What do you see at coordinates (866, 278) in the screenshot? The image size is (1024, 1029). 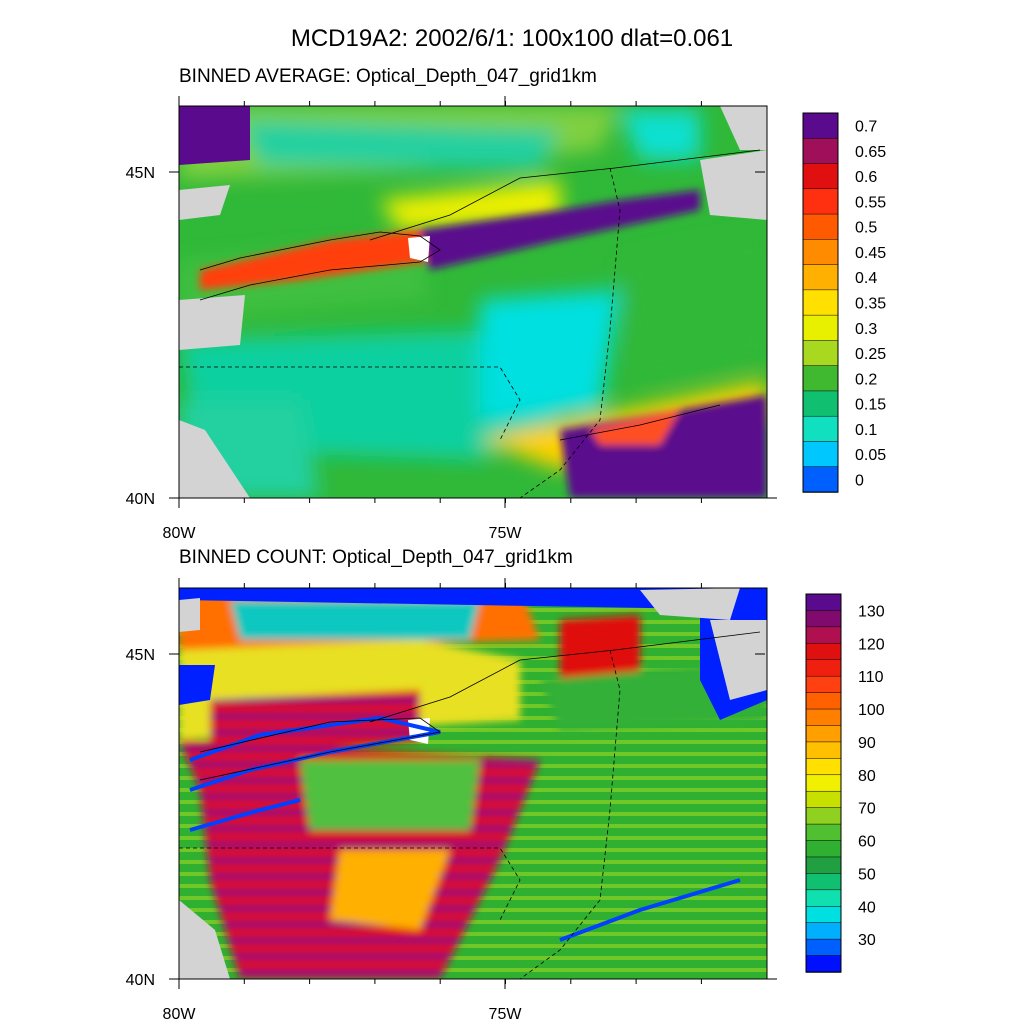 I see `colorbar-label: 0.4` at bounding box center [866, 278].